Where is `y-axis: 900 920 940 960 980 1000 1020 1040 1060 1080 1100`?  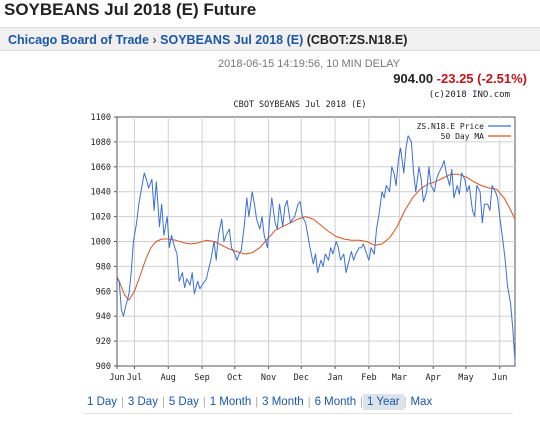
y-axis: 900 920 940 960 980 1000 1020 1040 1060 1080 1100 is located at coordinates (104, 242).